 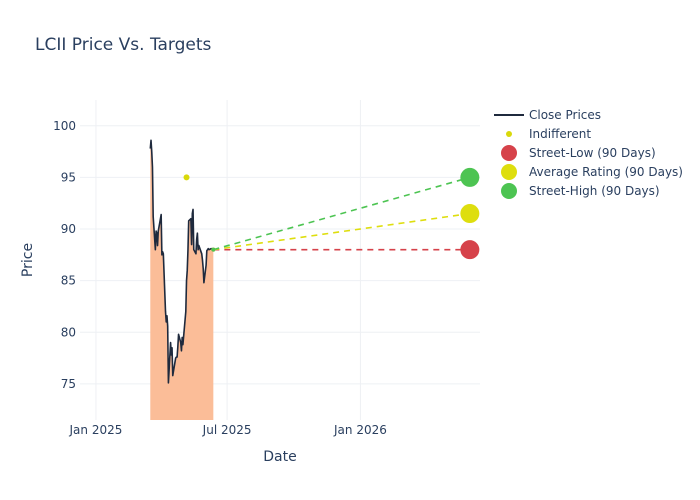 What do you see at coordinates (96, 430) in the screenshot?
I see `x-tick-label: Jan 2025` at bounding box center [96, 430].